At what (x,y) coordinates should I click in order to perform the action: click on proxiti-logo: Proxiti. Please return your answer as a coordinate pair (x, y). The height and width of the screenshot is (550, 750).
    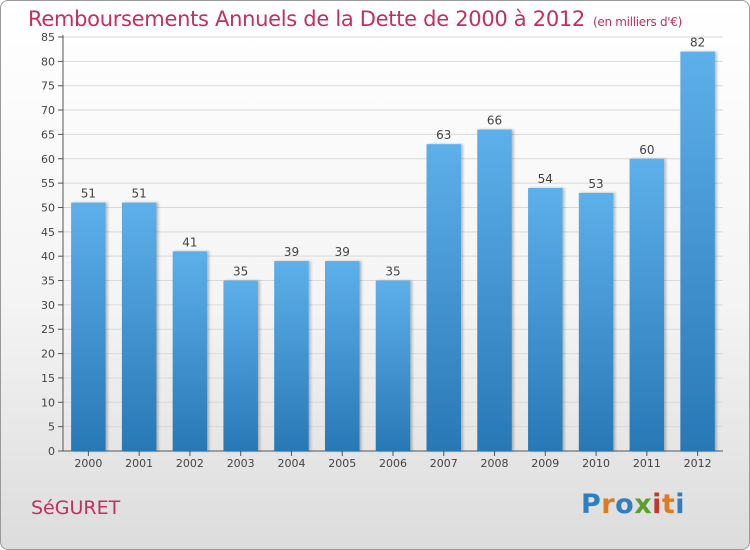
    Looking at the image, I should click on (633, 504).